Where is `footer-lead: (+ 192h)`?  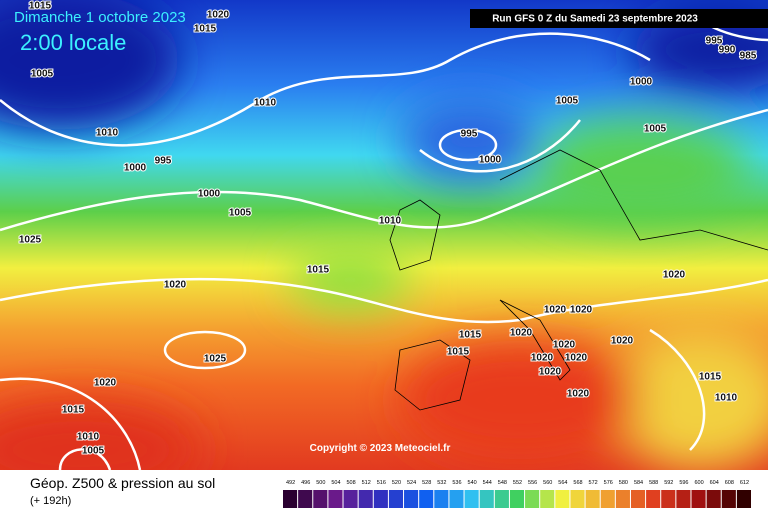 footer-lead: (+ 192h) is located at coordinates (50, 501).